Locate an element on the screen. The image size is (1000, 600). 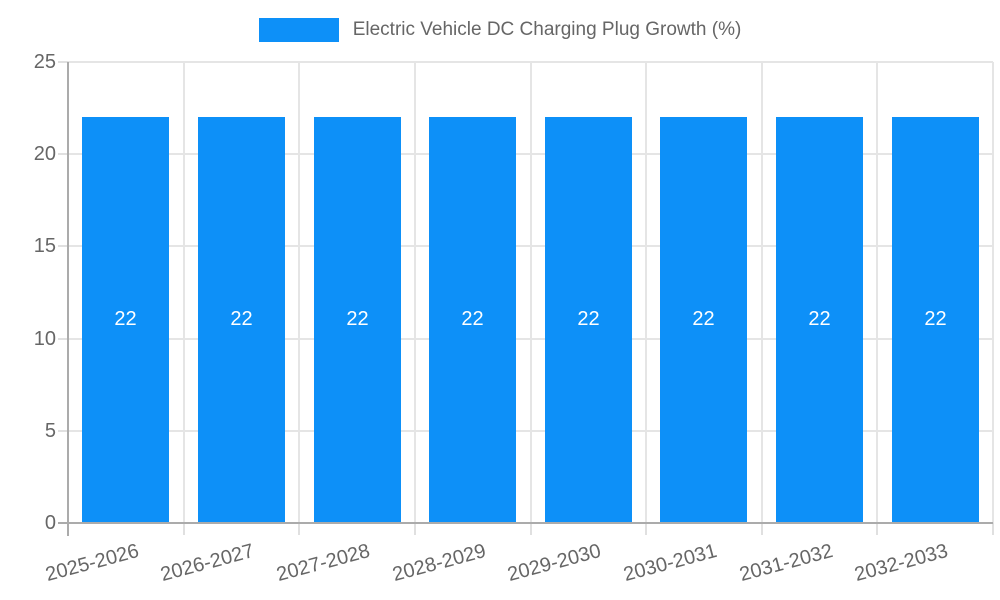
y-axis-tick-label: 20 is located at coordinates (44, 154).